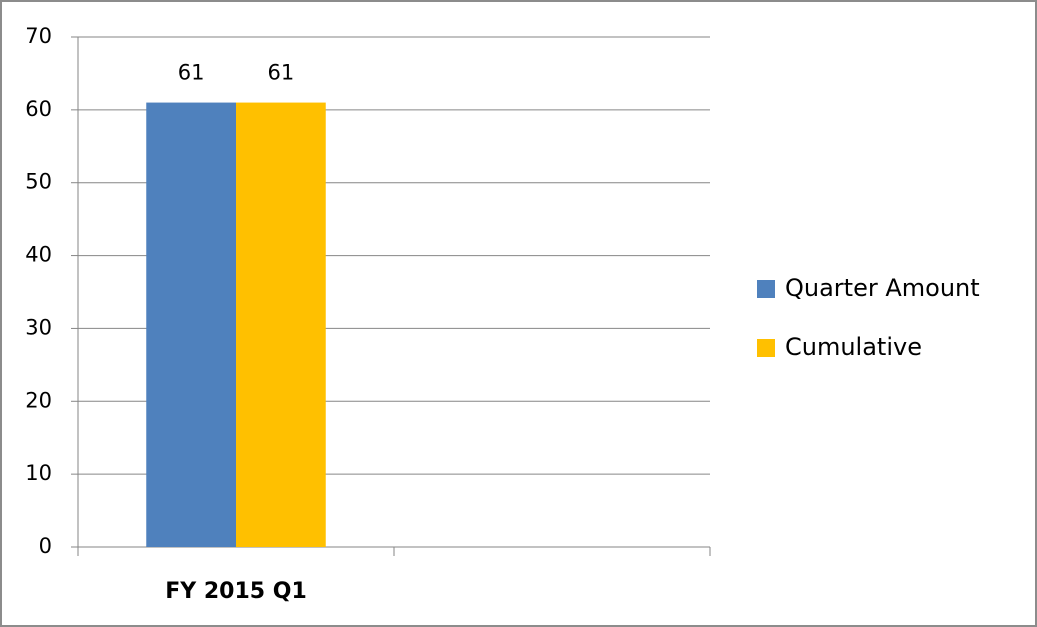 The height and width of the screenshot is (627, 1037). Describe the element at coordinates (38, 473) in the screenshot. I see `y-tick-label: 10` at that location.